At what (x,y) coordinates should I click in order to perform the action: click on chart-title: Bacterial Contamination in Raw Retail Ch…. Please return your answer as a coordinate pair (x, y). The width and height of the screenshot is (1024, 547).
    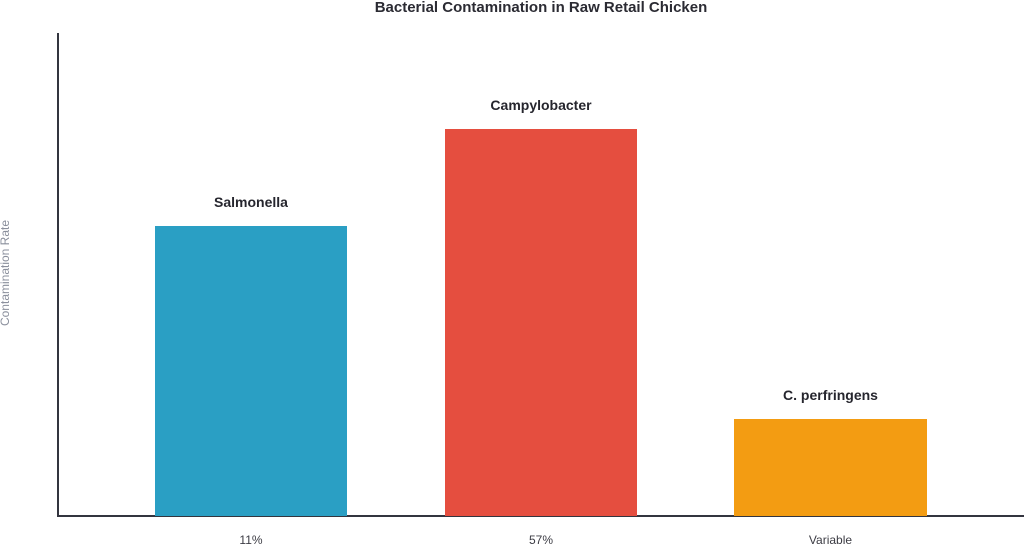
    Looking at the image, I should click on (541, 8).